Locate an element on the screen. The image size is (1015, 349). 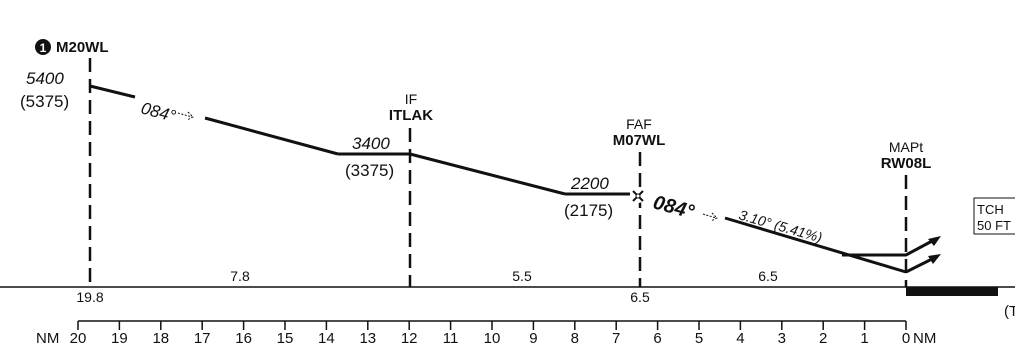
note-badge-number: 1 is located at coordinates (43, 48).